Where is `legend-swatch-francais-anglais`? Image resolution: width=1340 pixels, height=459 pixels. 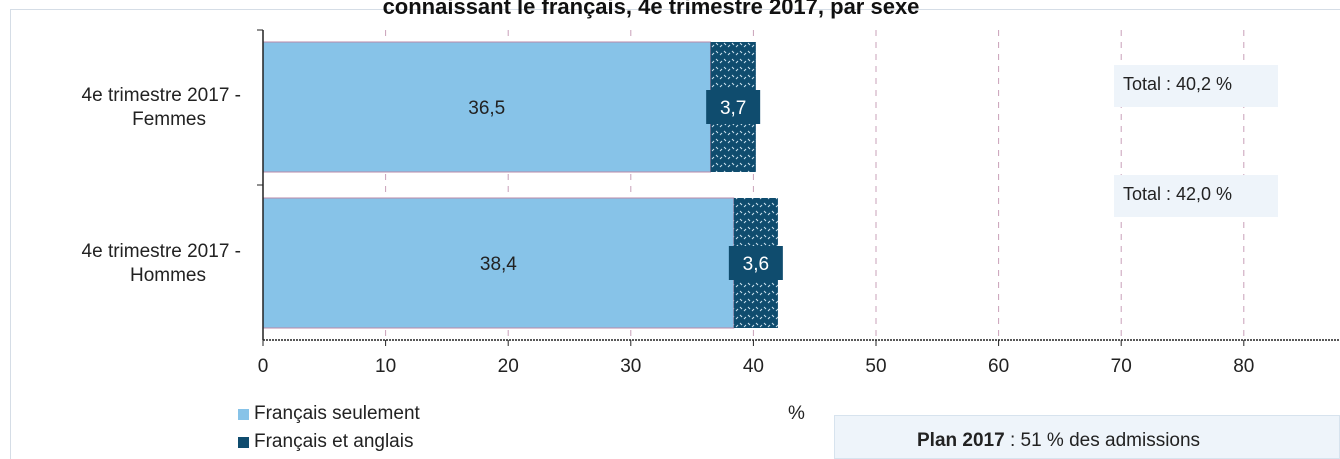 legend-swatch-francais-anglais is located at coordinates (243, 442).